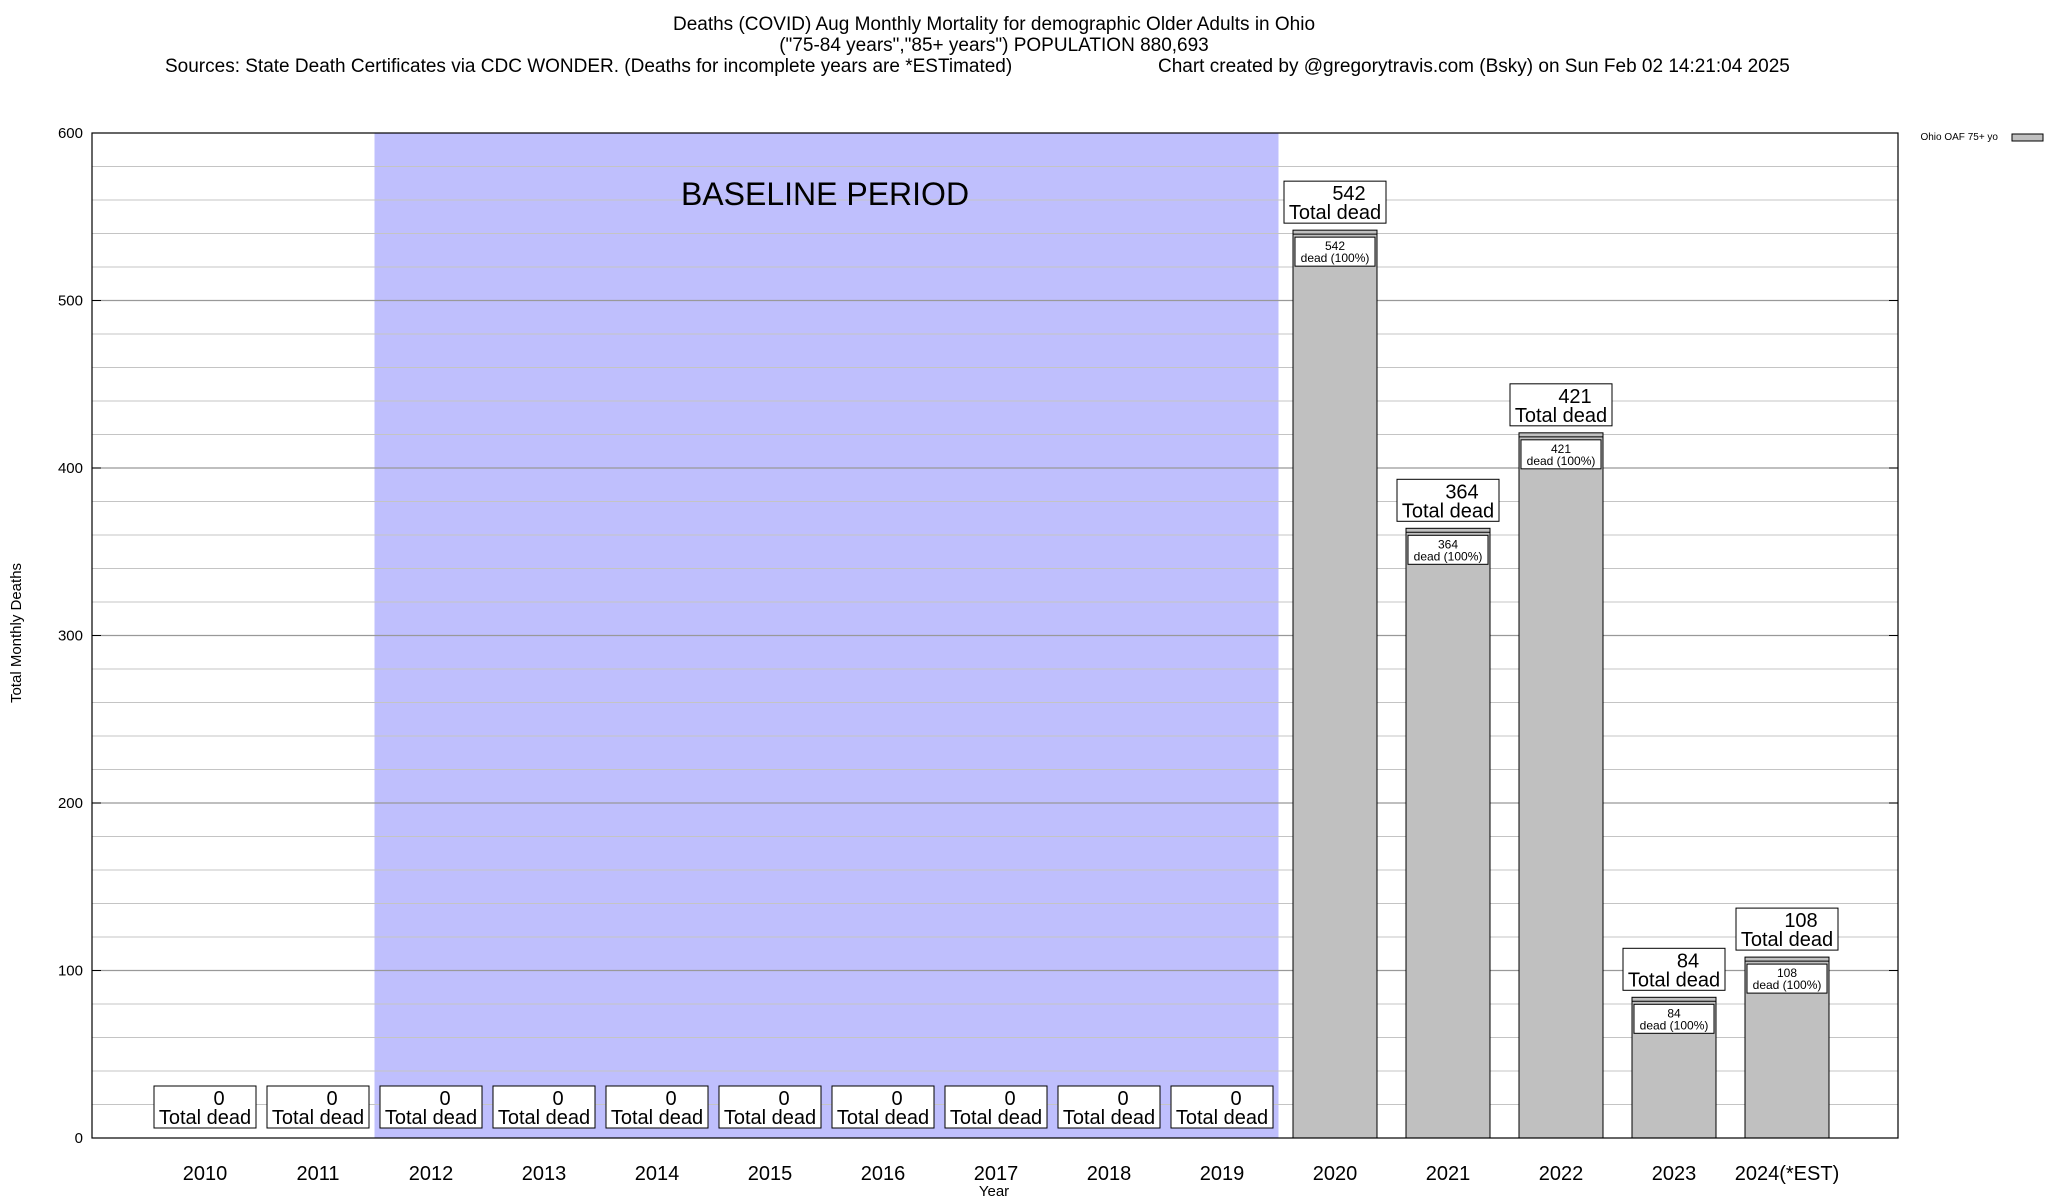 The width and height of the screenshot is (2048, 1200). I want to click on x-tick-label: 2013, so click(544, 1174).